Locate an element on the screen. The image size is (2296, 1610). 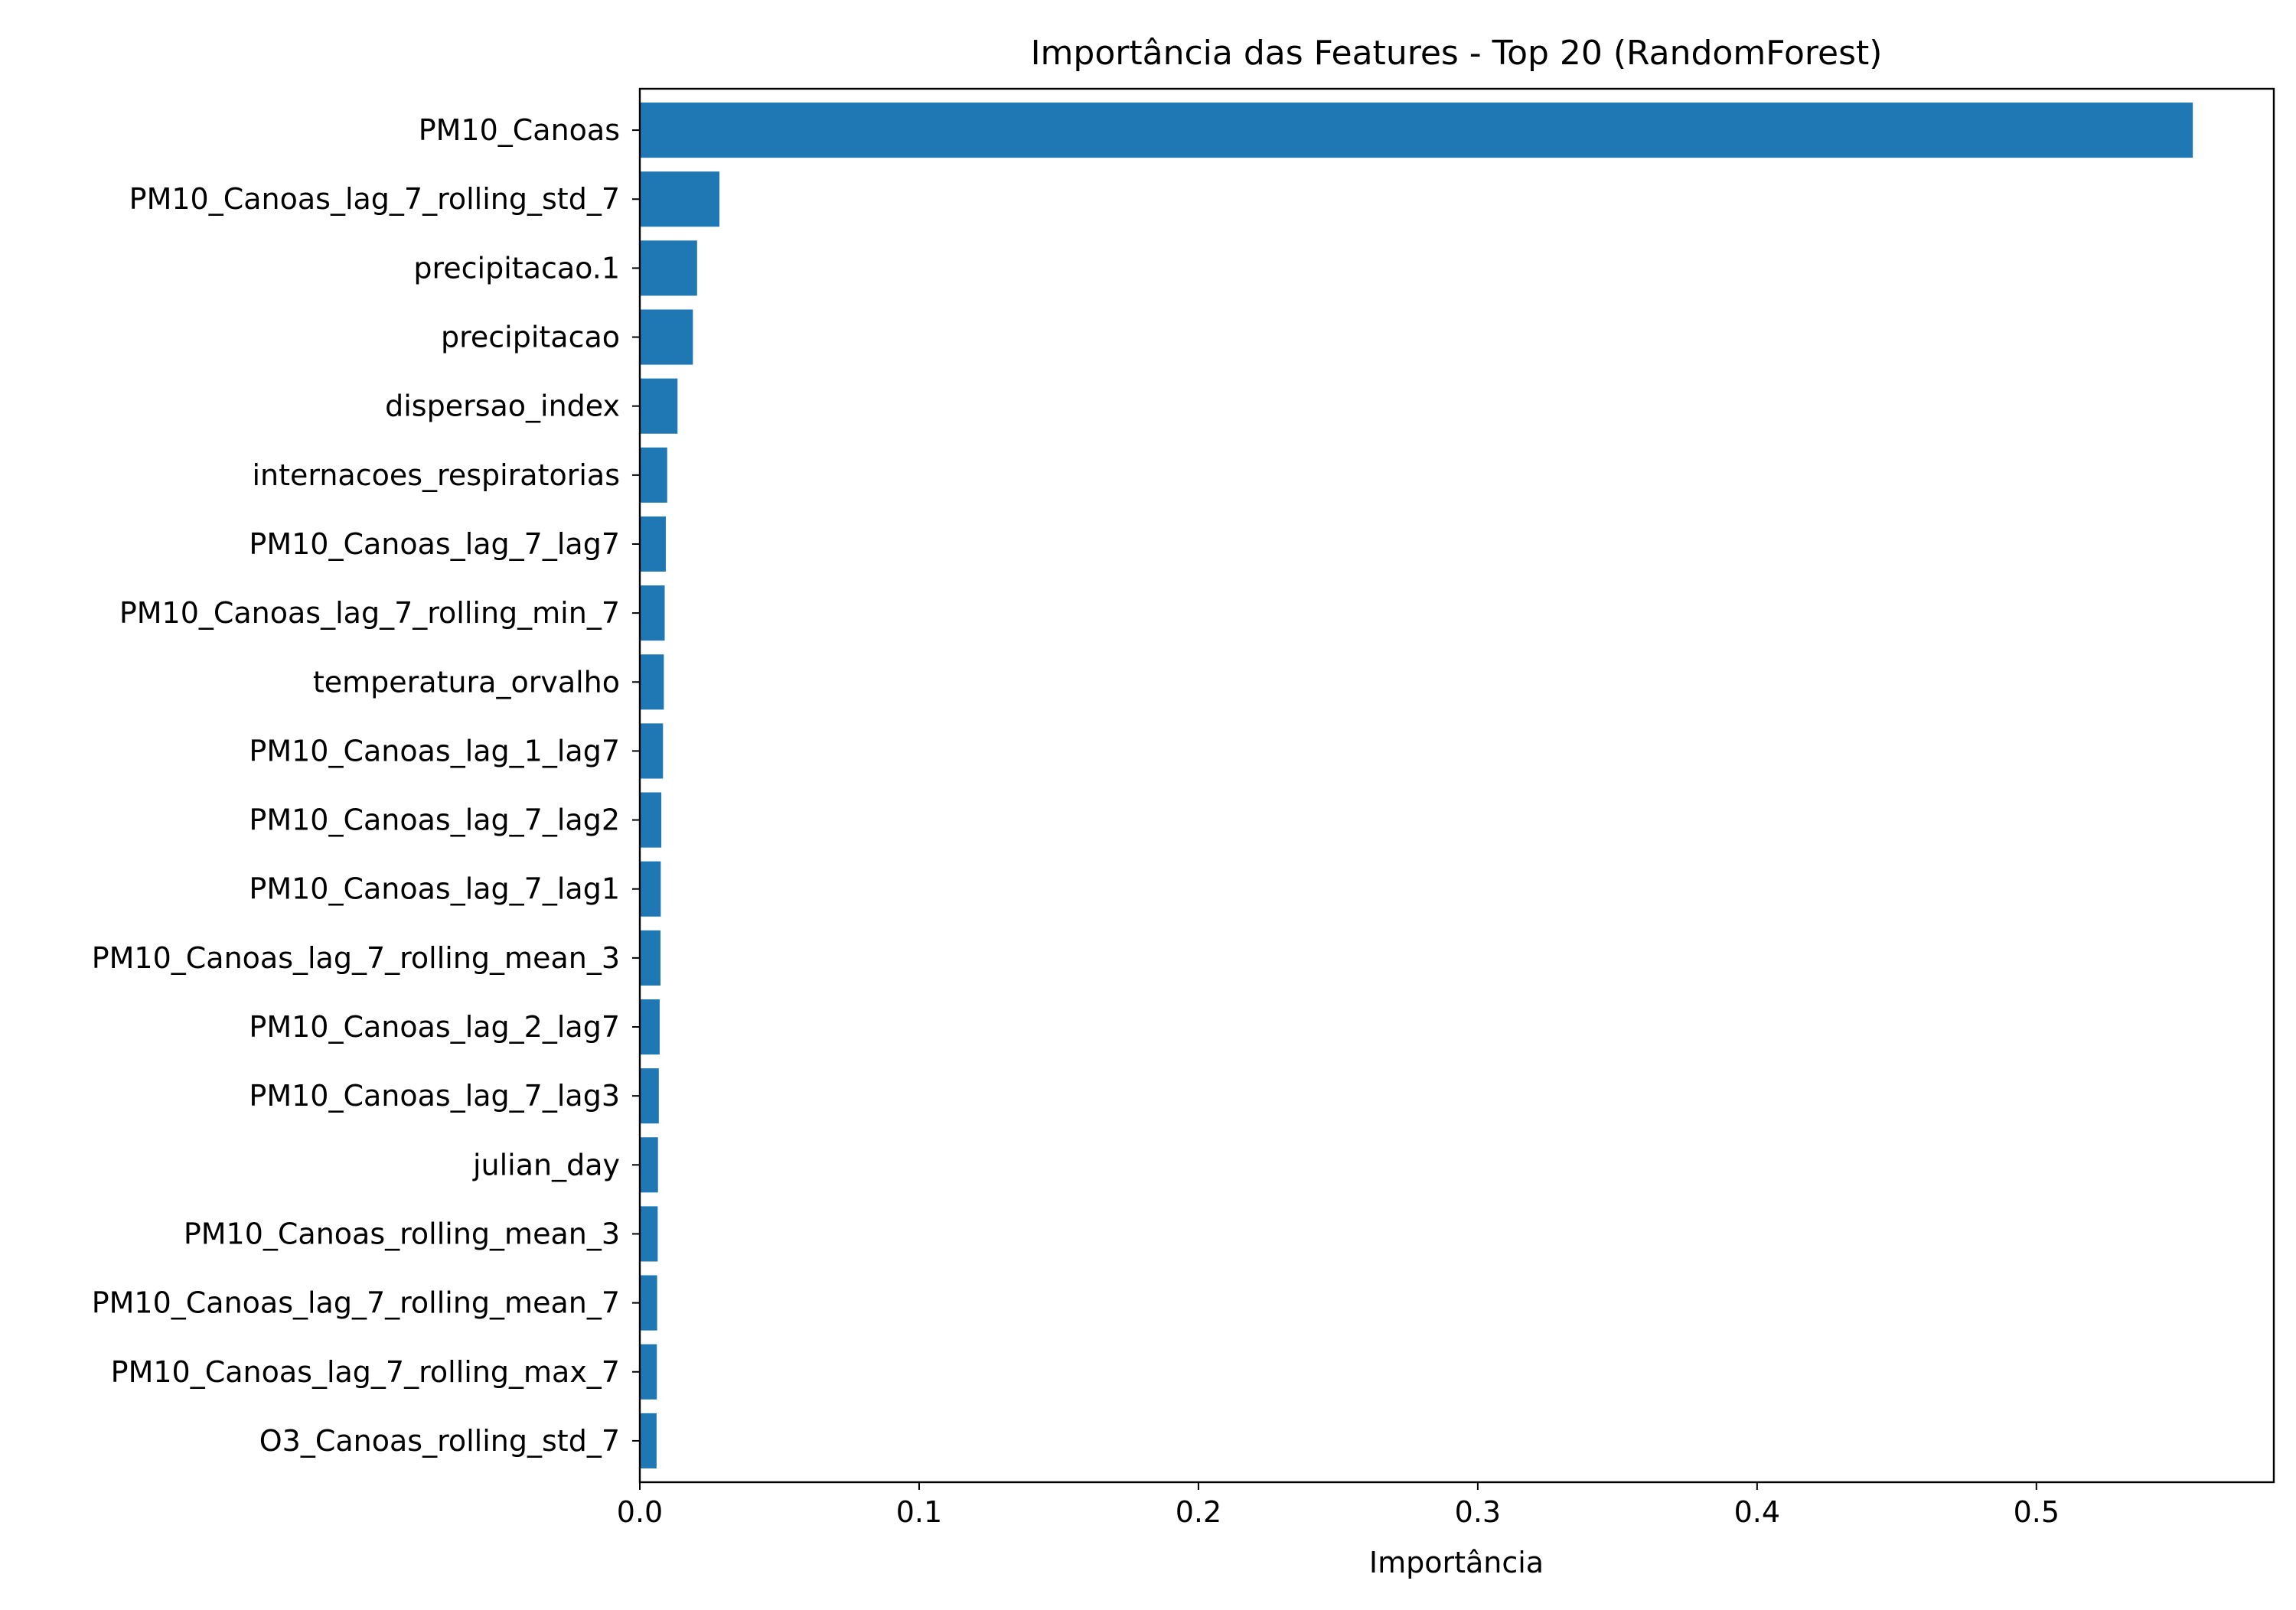
x-tick-label: 0.3 is located at coordinates (1478, 1512).